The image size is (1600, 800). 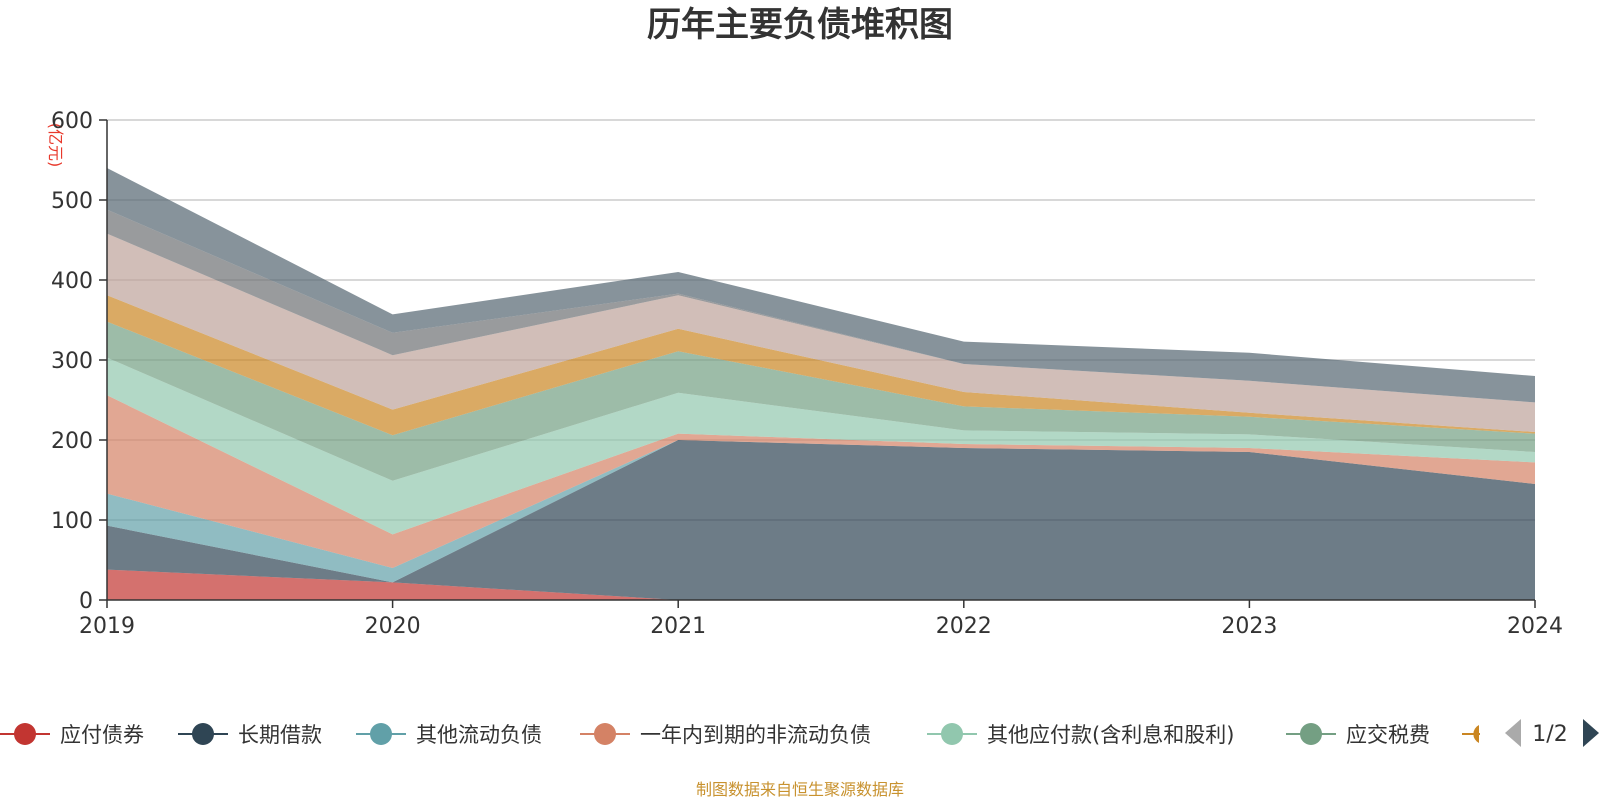 What do you see at coordinates (1388, 735) in the screenshot?
I see `legend-label: 应交税费` at bounding box center [1388, 735].